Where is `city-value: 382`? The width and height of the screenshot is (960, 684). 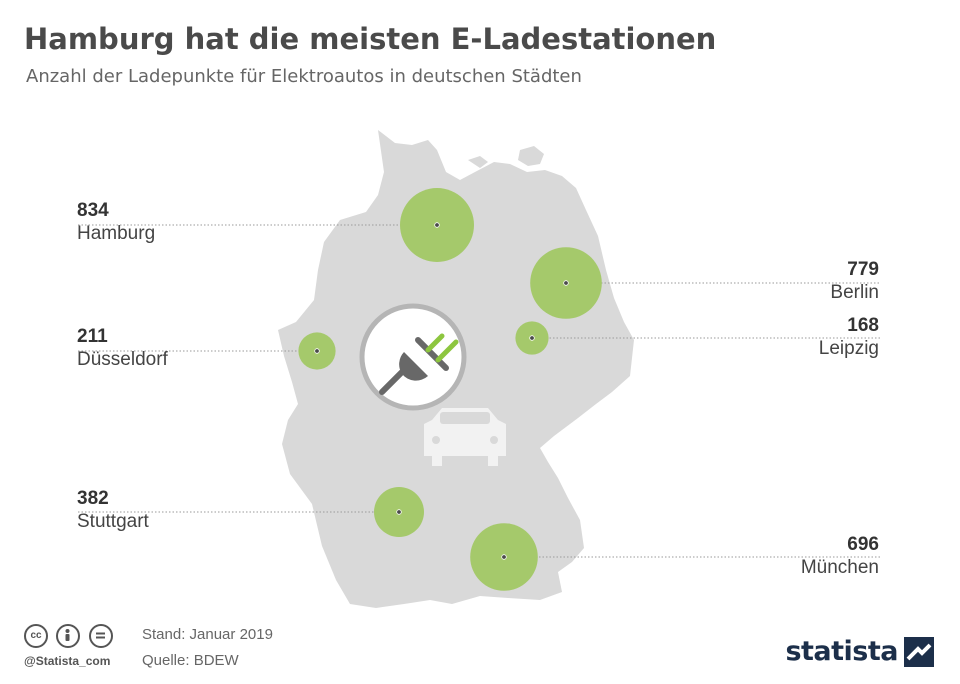 city-value: 382 is located at coordinates (93, 498).